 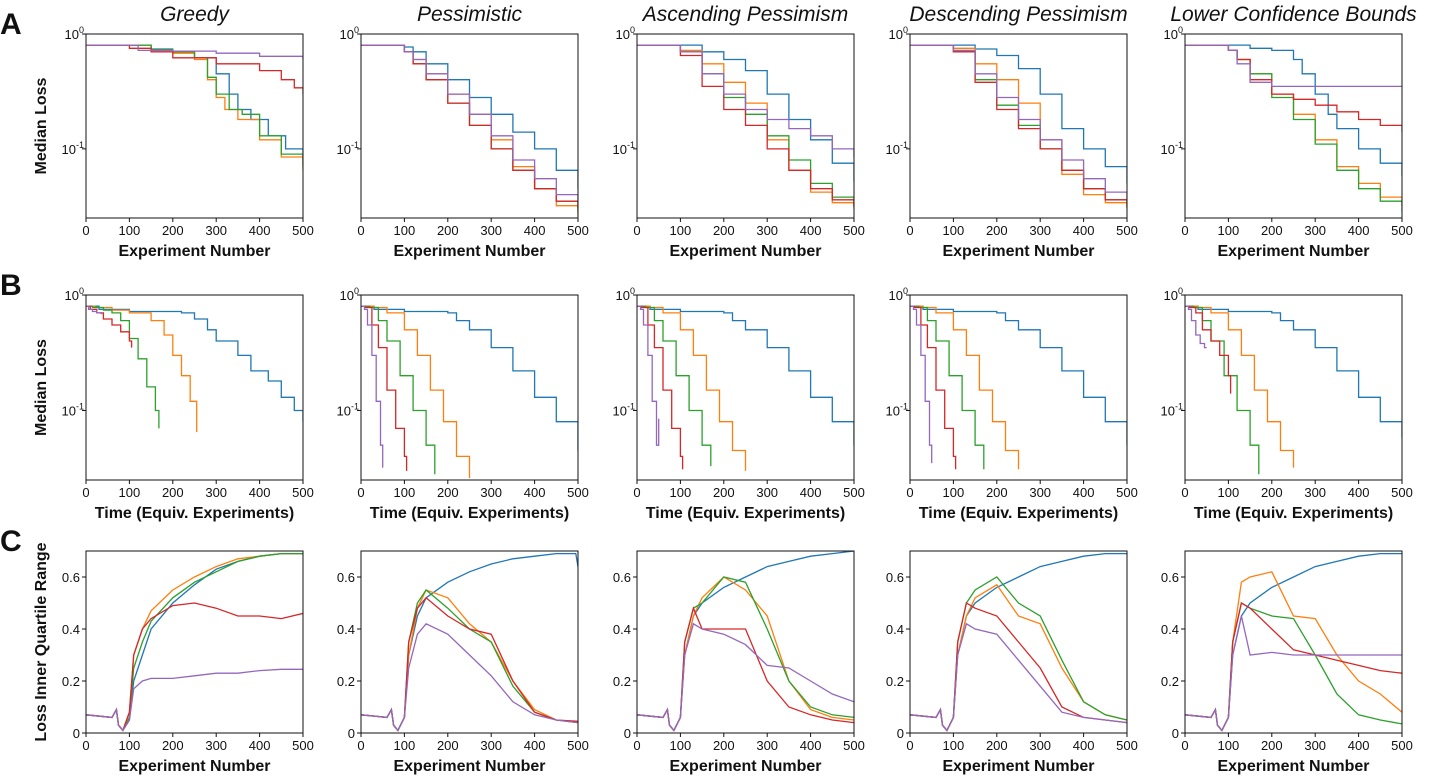 I want to click on y-axis-label-row-a: Median Loss, so click(x=41, y=125).